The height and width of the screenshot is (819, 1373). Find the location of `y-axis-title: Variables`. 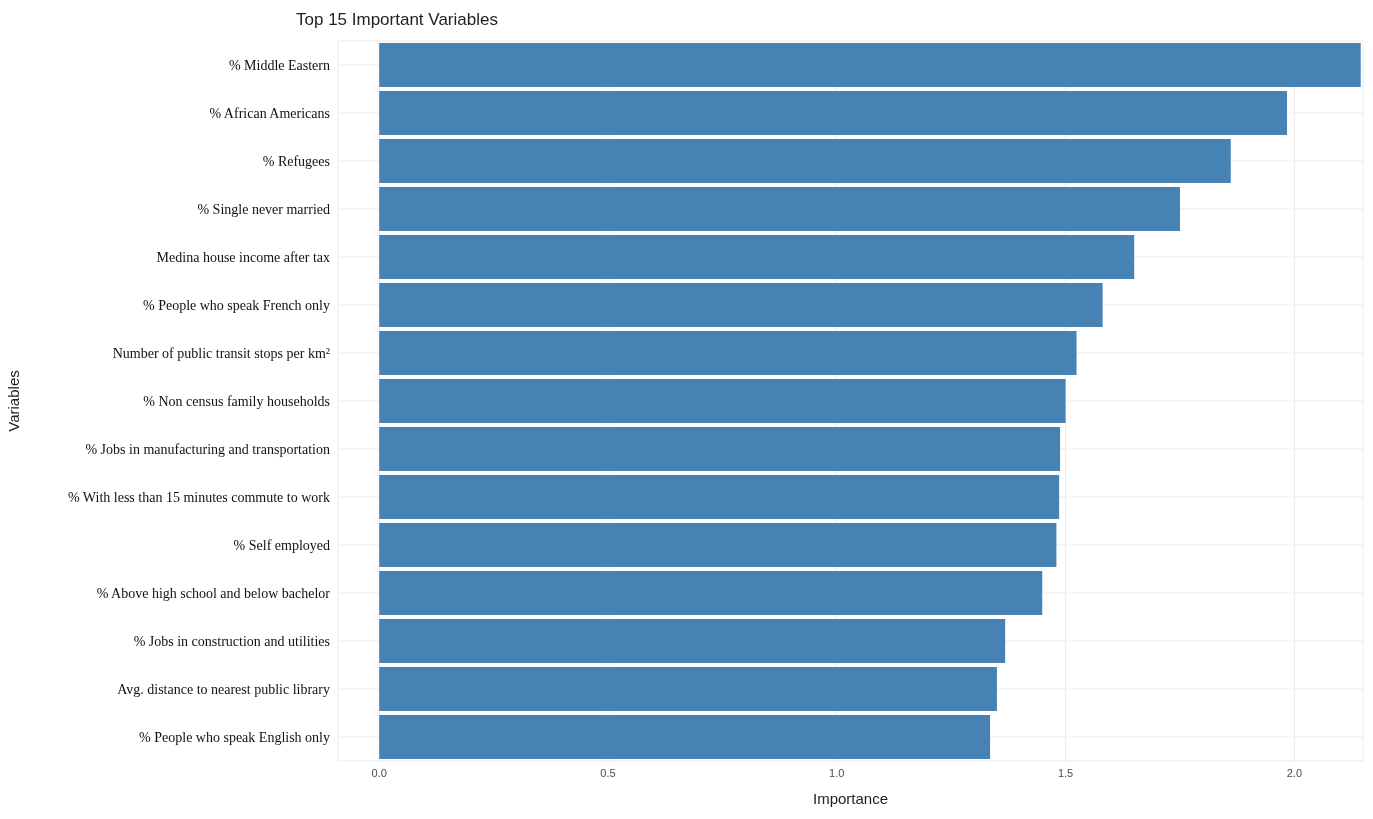

y-axis-title: Variables is located at coordinates (14, 401).